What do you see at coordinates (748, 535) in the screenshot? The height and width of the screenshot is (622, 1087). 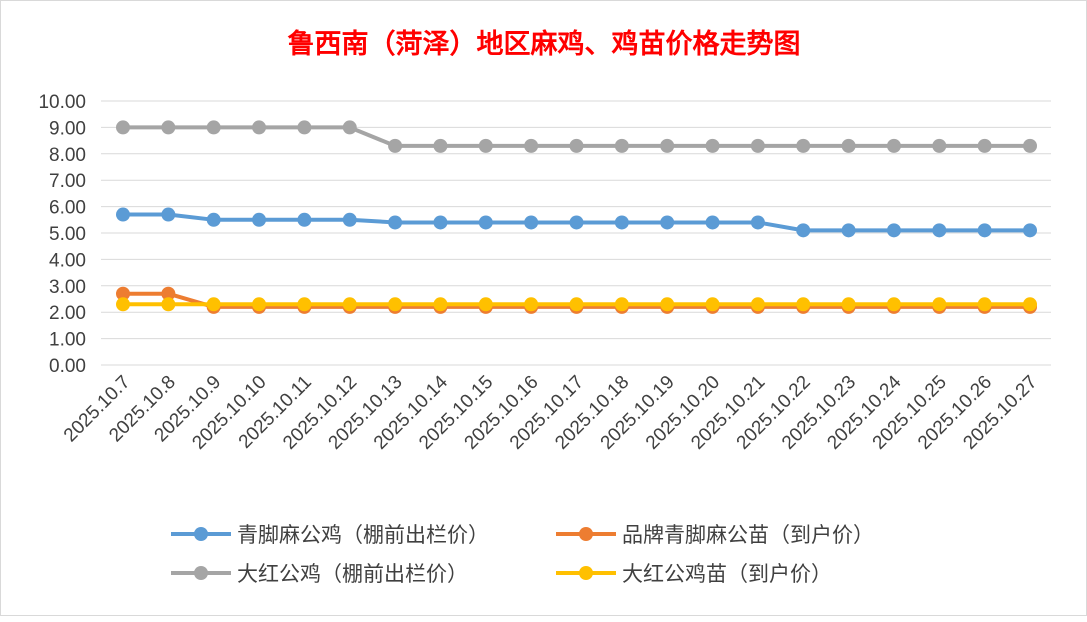 I see `legend-label: 品牌青脚麻公苗（到户价）` at bounding box center [748, 535].